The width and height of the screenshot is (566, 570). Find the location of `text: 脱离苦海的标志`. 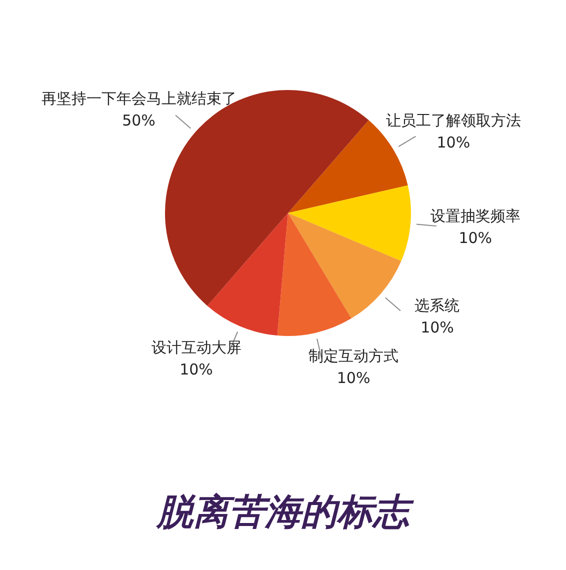

text: 脱离苦海的标志 is located at coordinates (284, 513).